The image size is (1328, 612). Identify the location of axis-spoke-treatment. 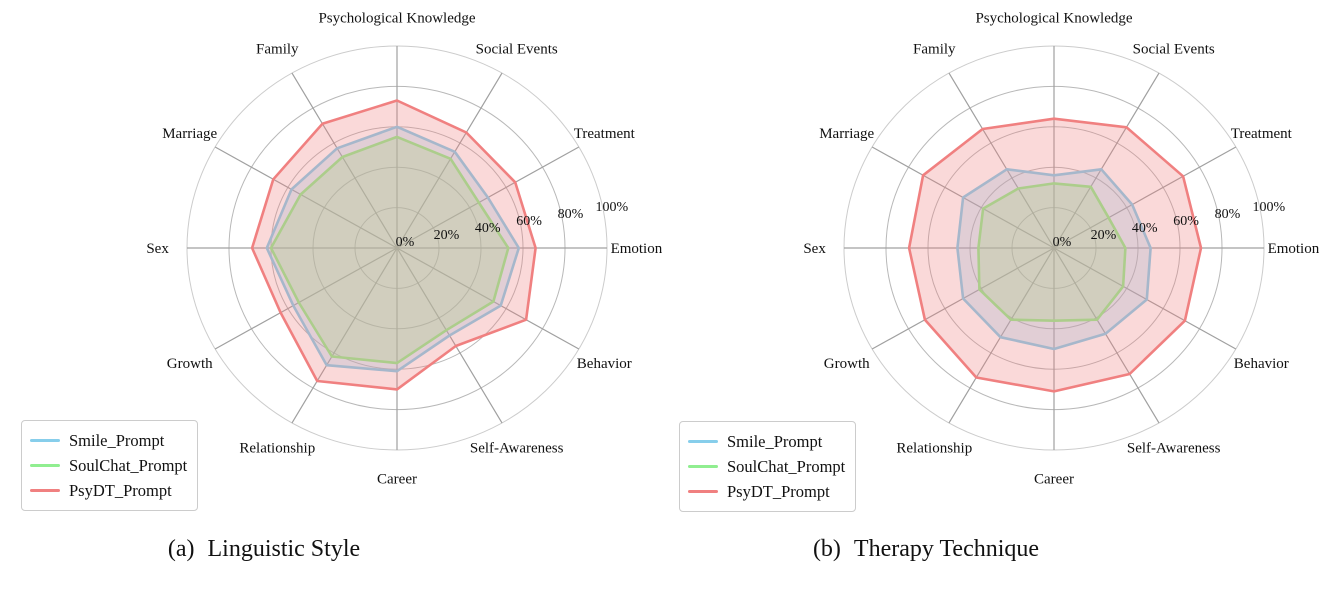
(1145, 197).